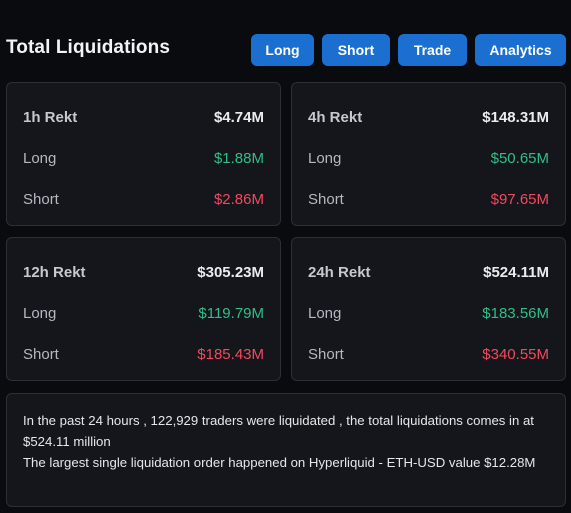 The height and width of the screenshot is (513, 571). I want to click on page-title: Total Liquidations, so click(88, 47).